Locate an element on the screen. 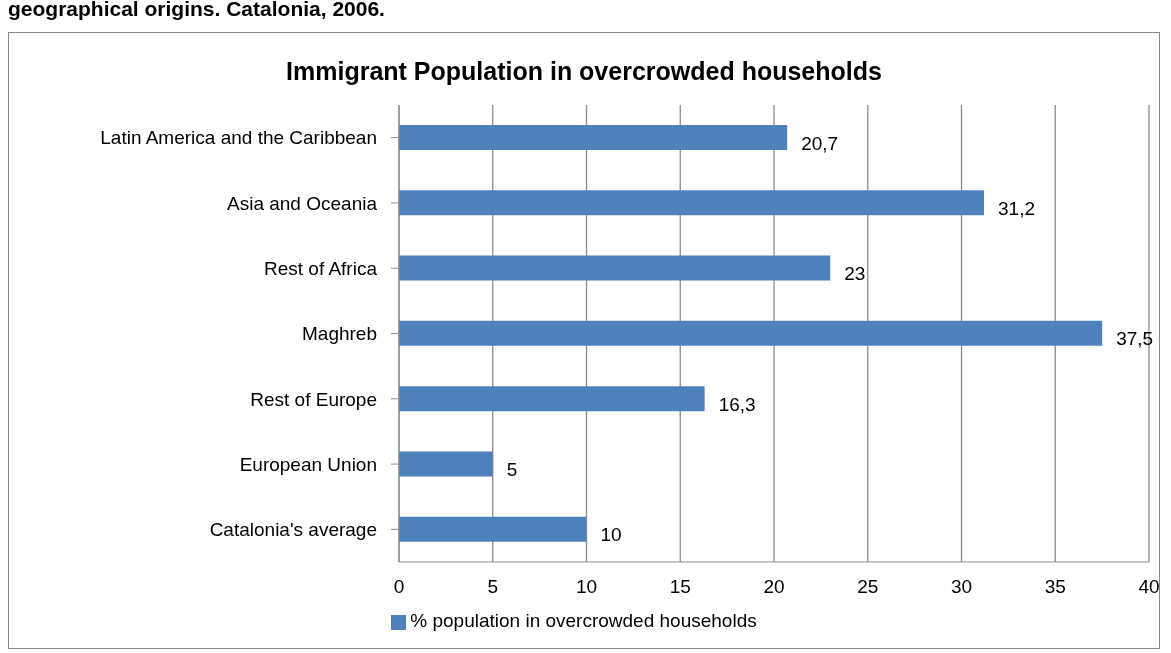 This screenshot has width=1171, height=653. y-tick-label: Asia and Oceania is located at coordinates (302, 203).